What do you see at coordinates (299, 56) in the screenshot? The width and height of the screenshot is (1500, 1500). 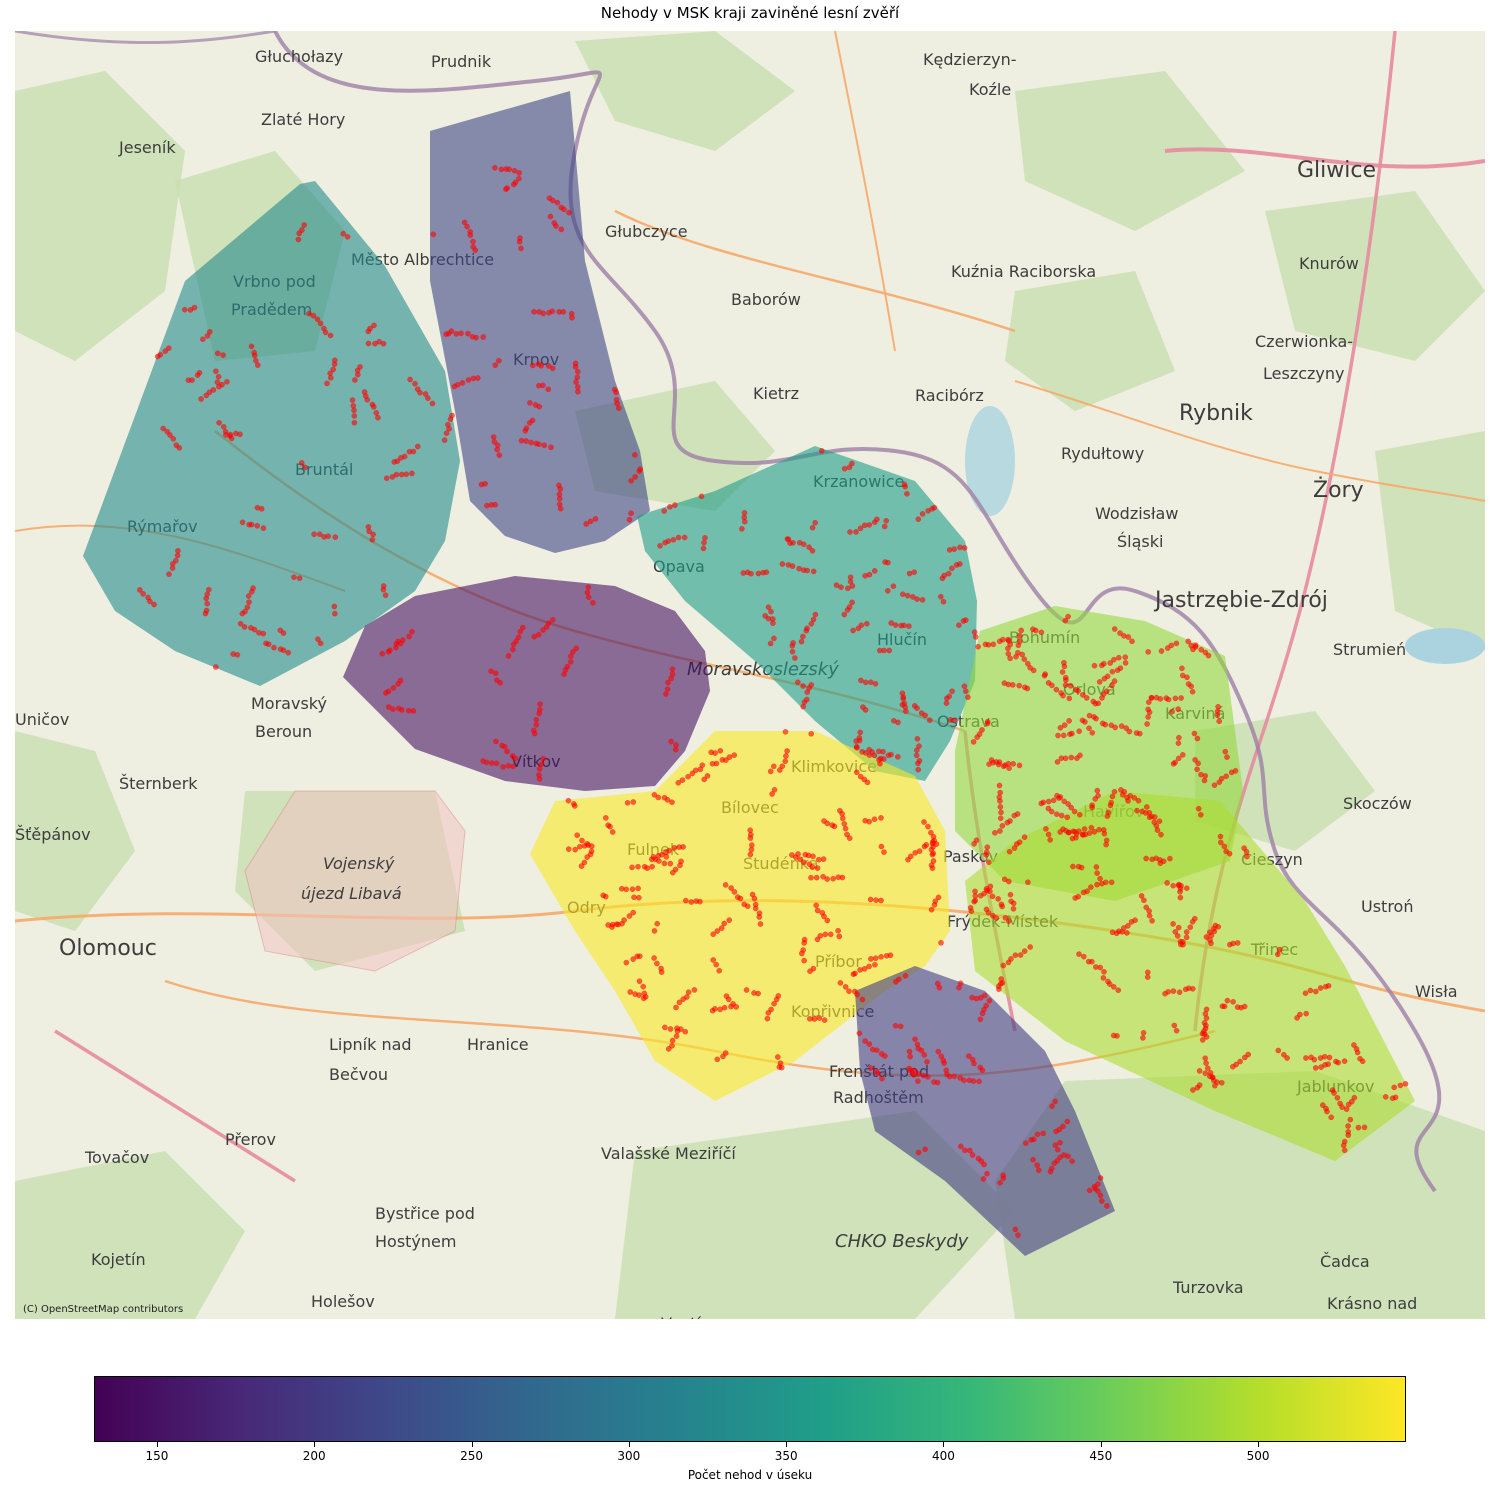 I see `place-label: Głuchołazy` at bounding box center [299, 56].